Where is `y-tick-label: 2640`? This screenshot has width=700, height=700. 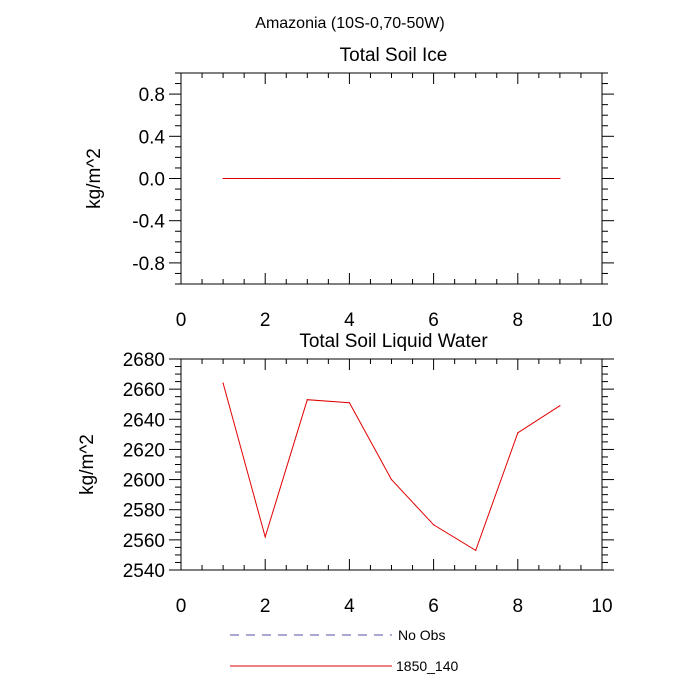
y-tick-label: 2640 is located at coordinates (144, 420).